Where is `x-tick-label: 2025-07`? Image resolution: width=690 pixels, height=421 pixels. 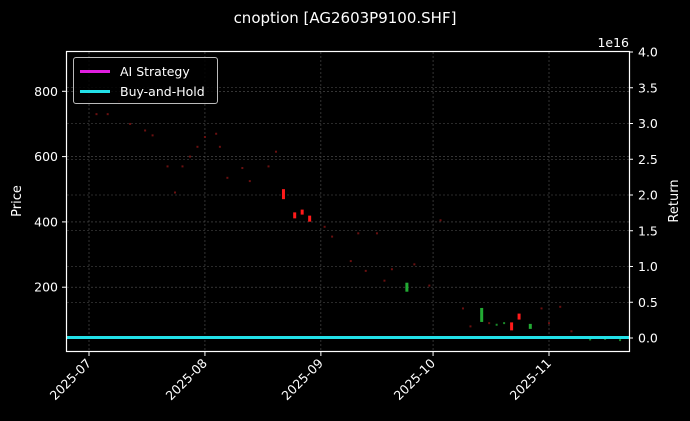 x-tick-label: 2025-07 is located at coordinates (71, 380).